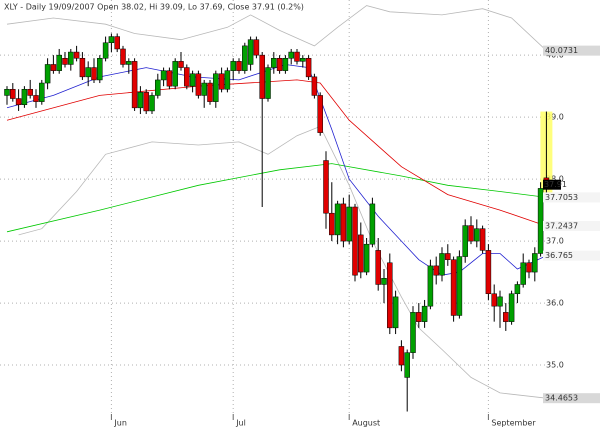 This screenshot has height=428, width=600. What do you see at coordinates (561, 197) in the screenshot?
I see `value-label: 37.7053` at bounding box center [561, 197].